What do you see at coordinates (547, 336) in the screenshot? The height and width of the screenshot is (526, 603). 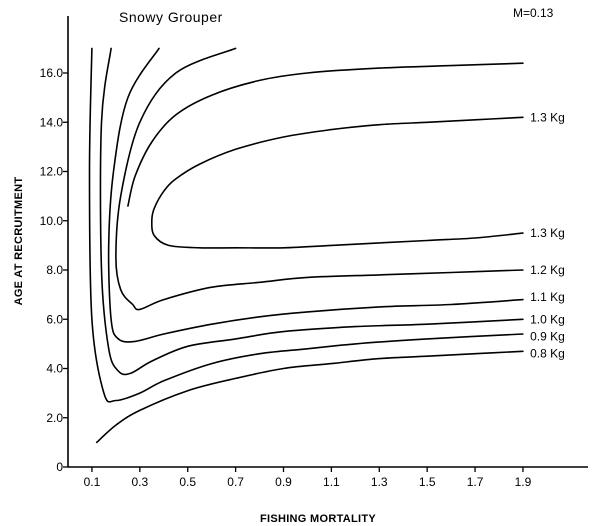 I see `curve-label: 0.9 Kg` at bounding box center [547, 336].